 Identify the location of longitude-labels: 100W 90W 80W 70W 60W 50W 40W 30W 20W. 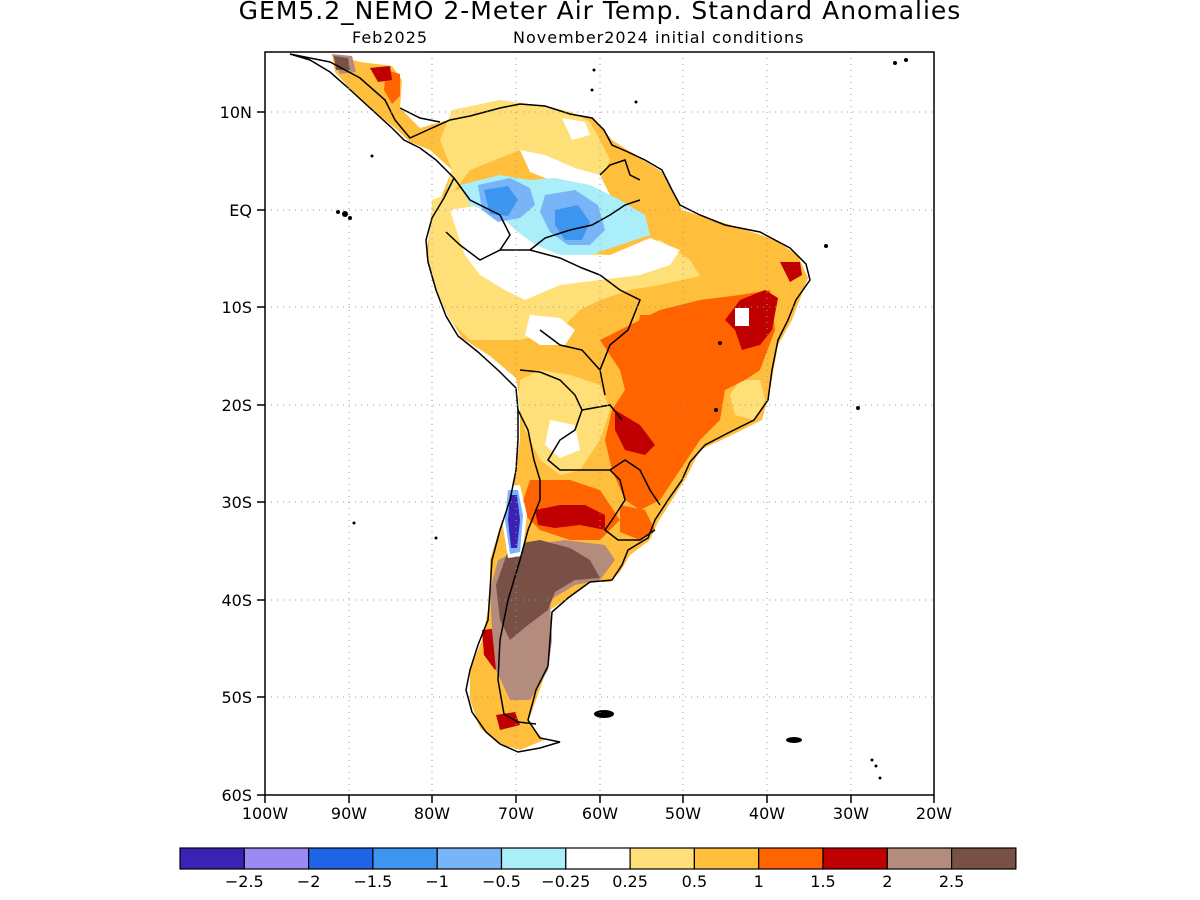
(597, 813).